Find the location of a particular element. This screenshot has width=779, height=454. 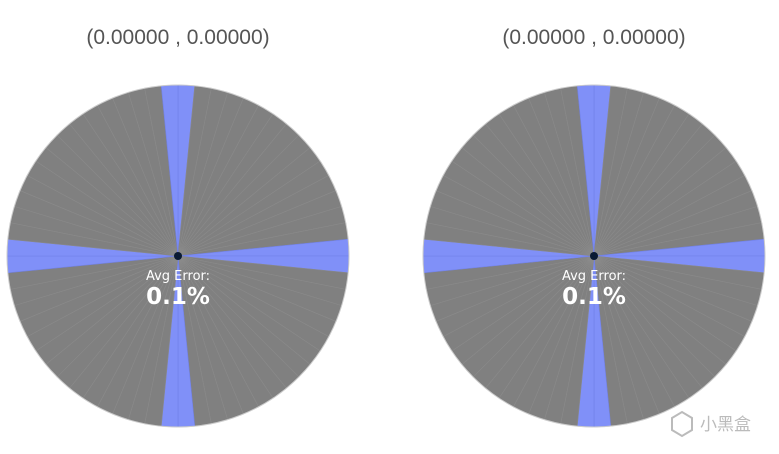

watermark: 小黑盒 is located at coordinates (711, 424).